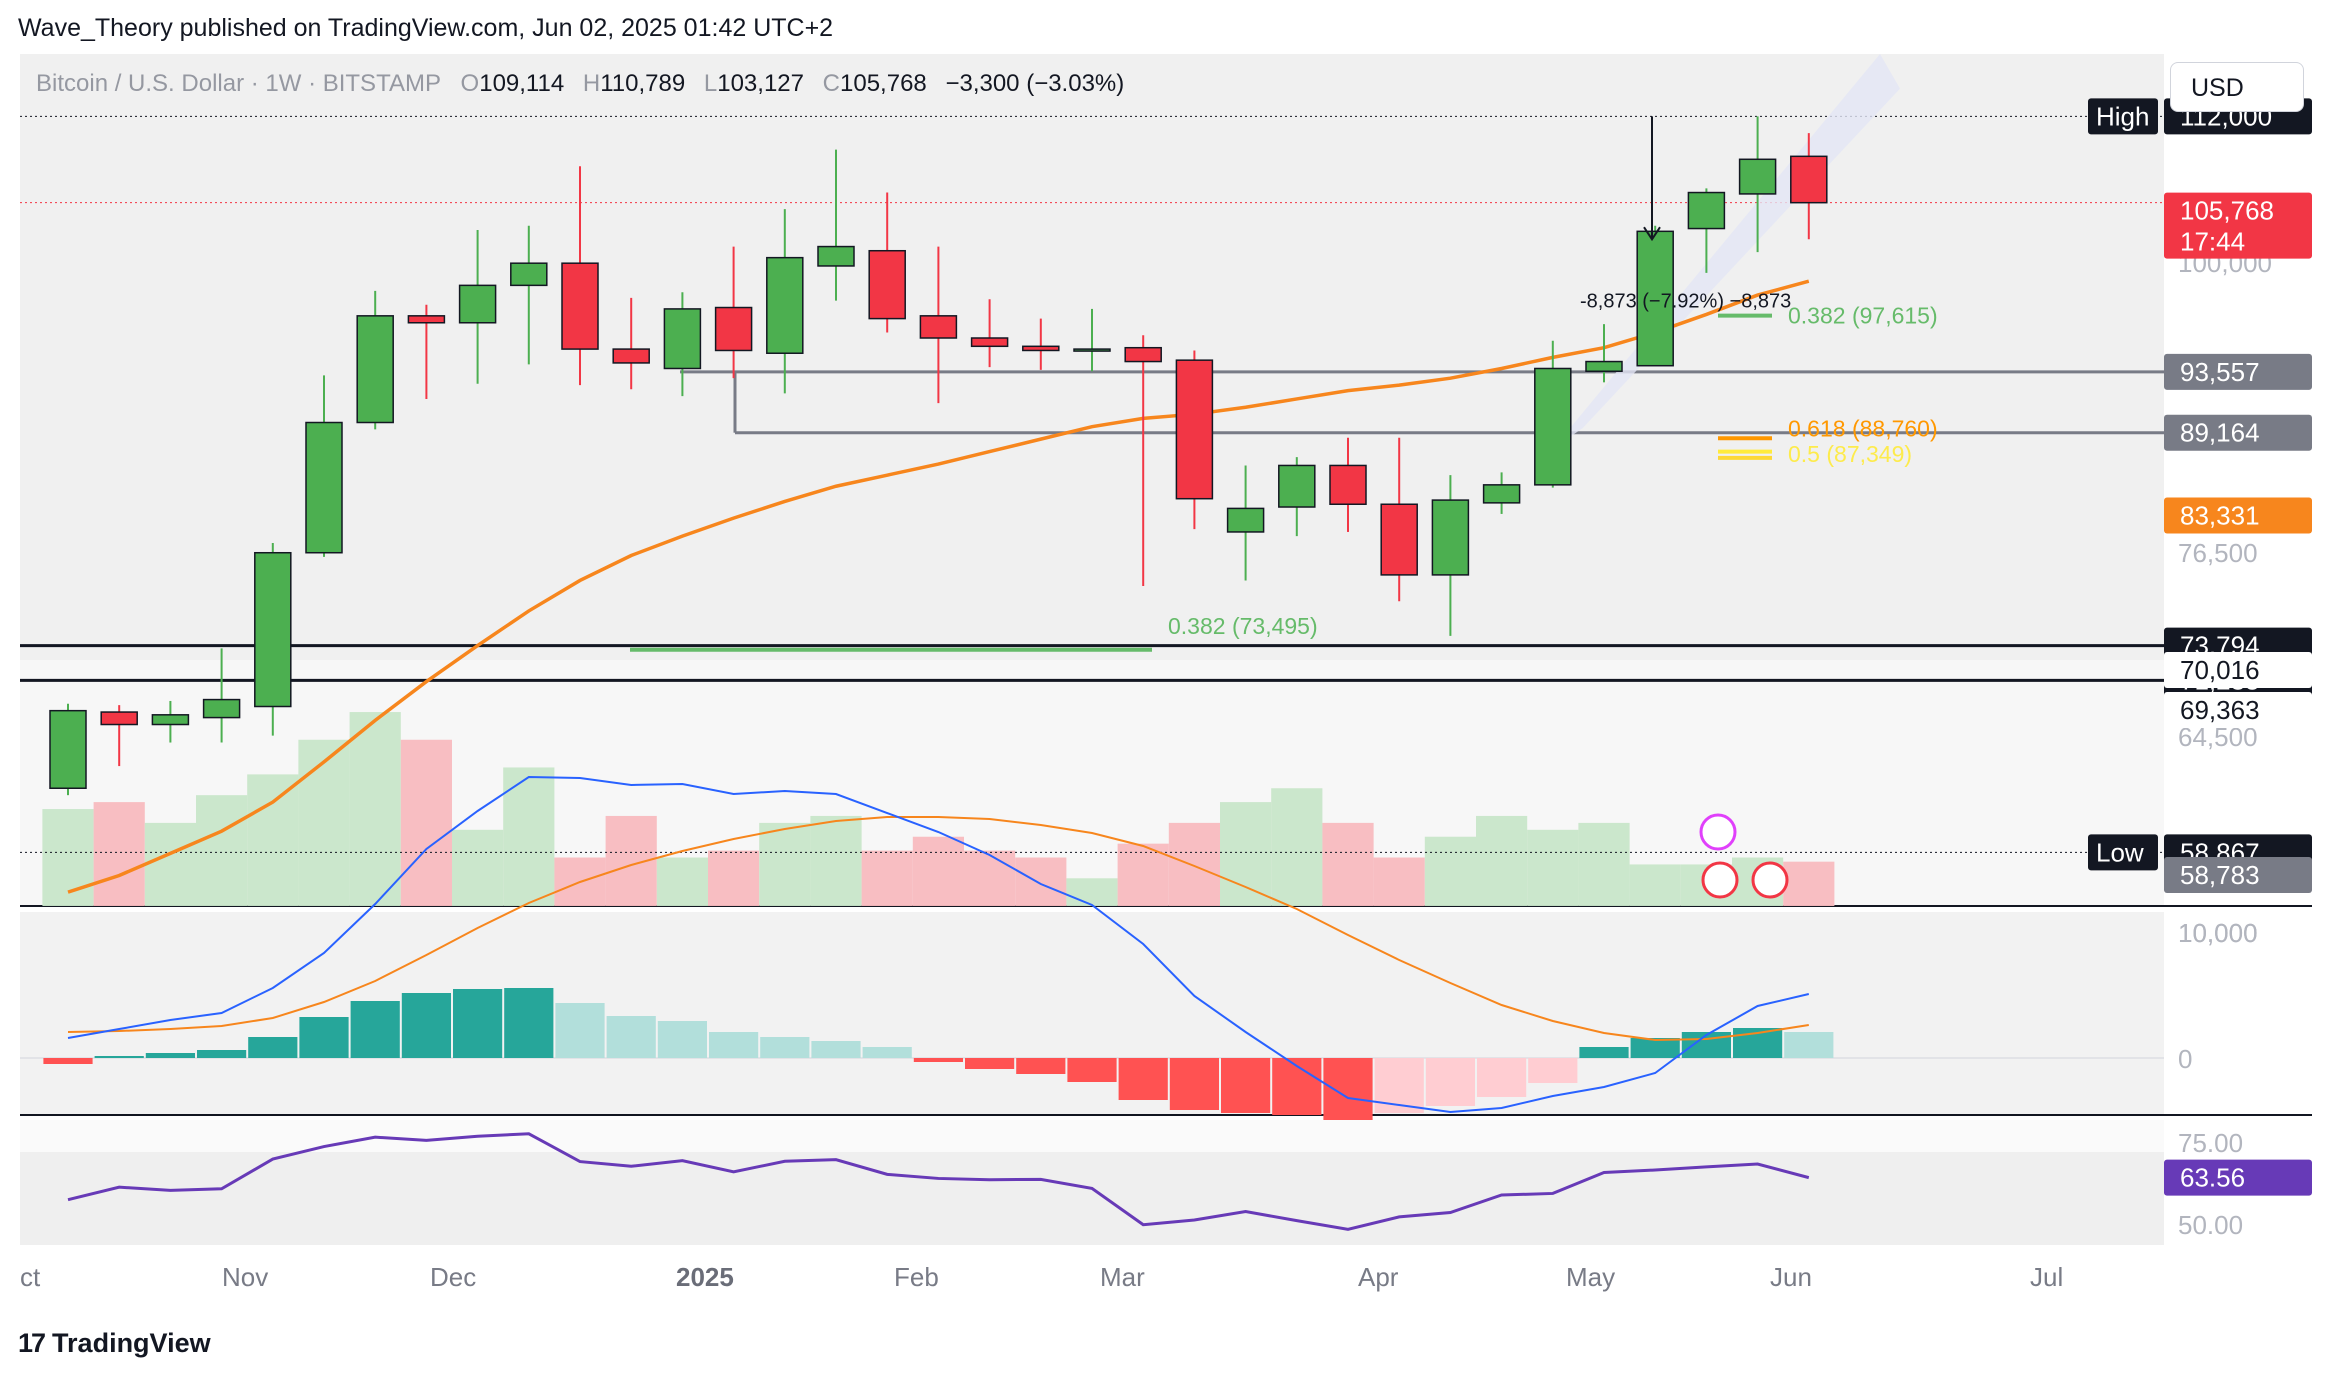  What do you see at coordinates (1092, 1013) in the screenshot?
I see `macd-pane-bg` at bounding box center [1092, 1013].